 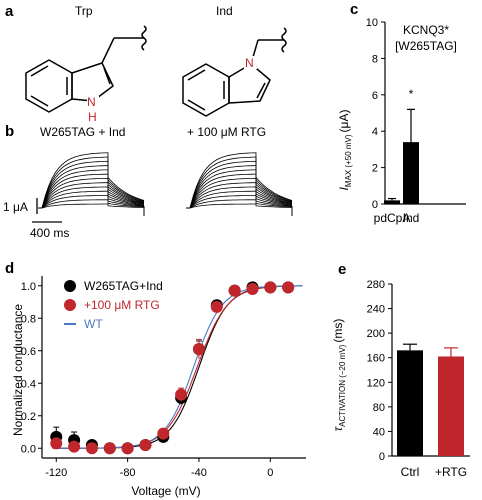 I want to click on chart-c-title-line1: KCNQ3*, so click(x=426, y=30).